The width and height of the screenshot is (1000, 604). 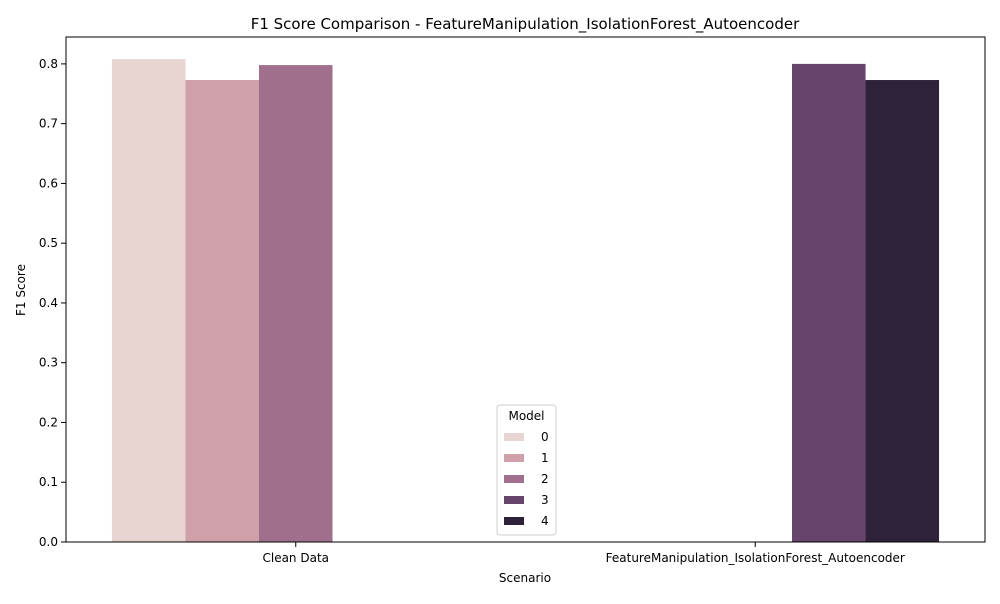 I want to click on x-tick-label: Clean Data, so click(x=295, y=558).